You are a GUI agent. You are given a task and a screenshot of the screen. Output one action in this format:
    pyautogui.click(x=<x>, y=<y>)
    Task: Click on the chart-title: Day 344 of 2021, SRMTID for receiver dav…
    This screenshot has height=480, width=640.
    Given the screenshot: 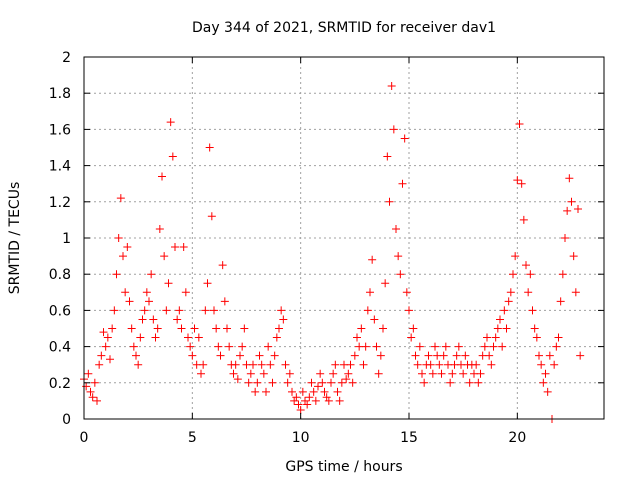 What is the action you would take?
    pyautogui.click(x=344, y=28)
    